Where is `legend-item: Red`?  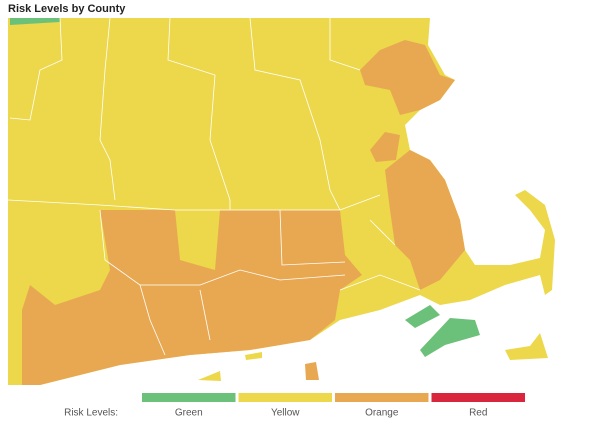
legend-item: Red is located at coordinates (478, 413).